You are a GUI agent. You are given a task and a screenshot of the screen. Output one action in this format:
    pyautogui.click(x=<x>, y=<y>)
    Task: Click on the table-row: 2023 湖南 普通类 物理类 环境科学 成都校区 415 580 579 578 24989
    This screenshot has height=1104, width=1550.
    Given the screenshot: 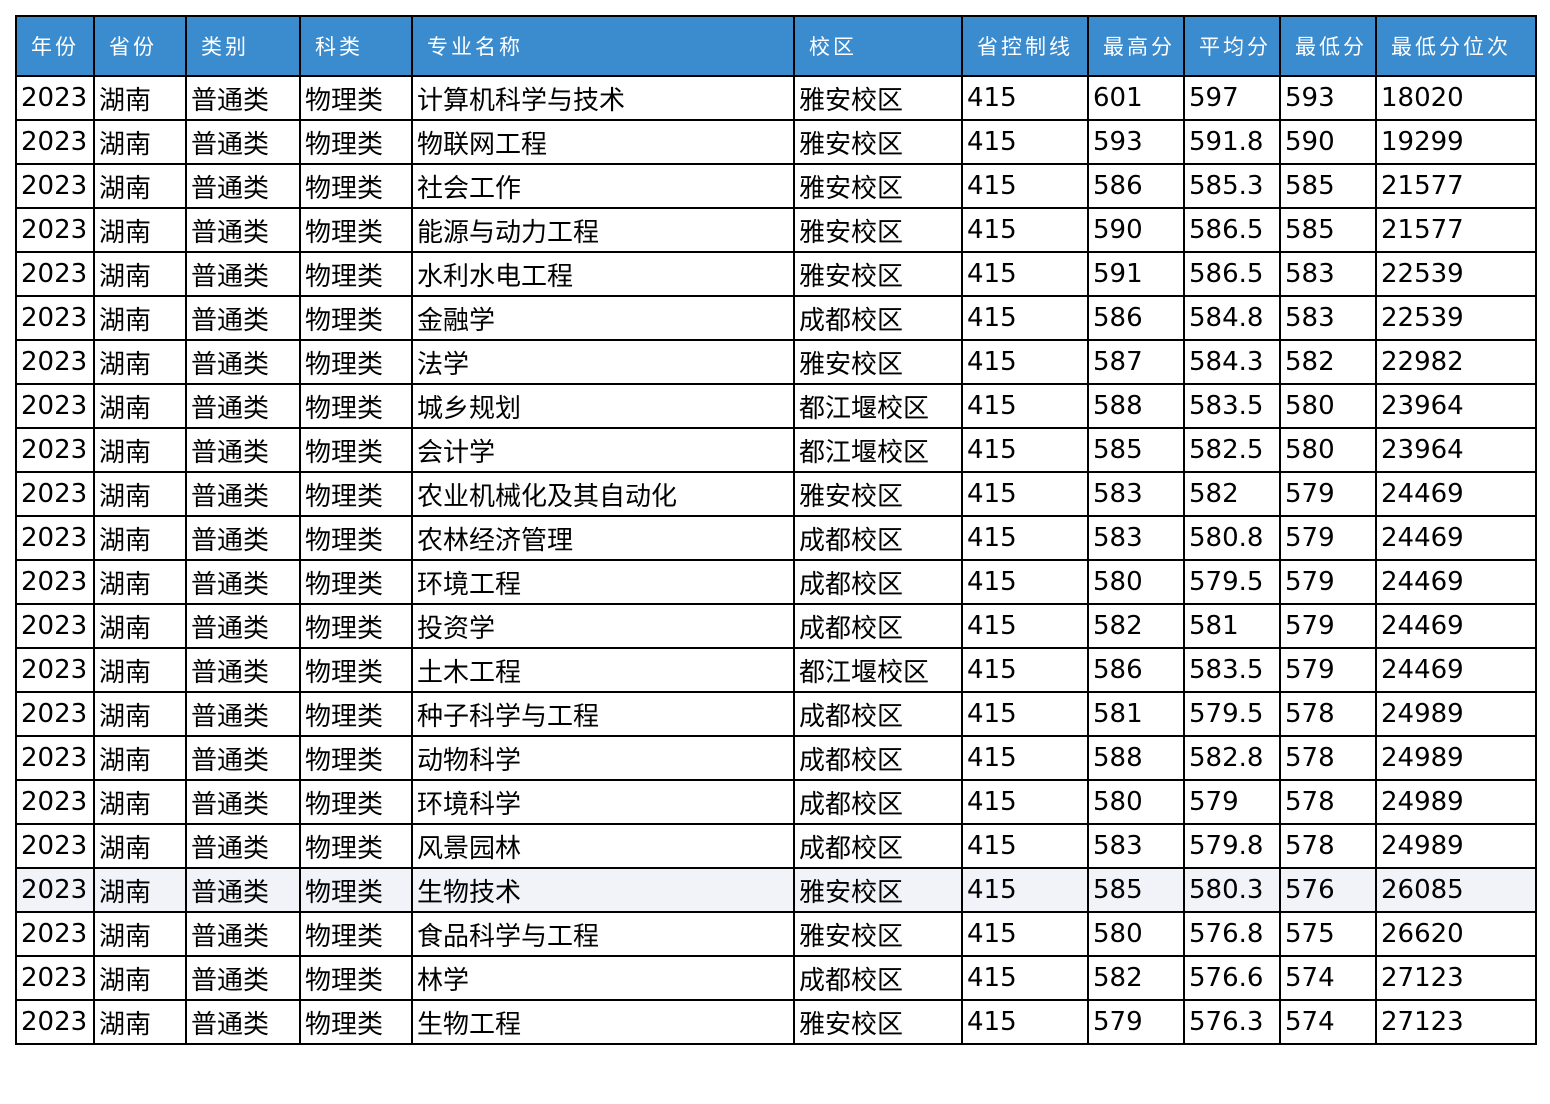 What is the action you would take?
    pyautogui.click(x=776, y=802)
    